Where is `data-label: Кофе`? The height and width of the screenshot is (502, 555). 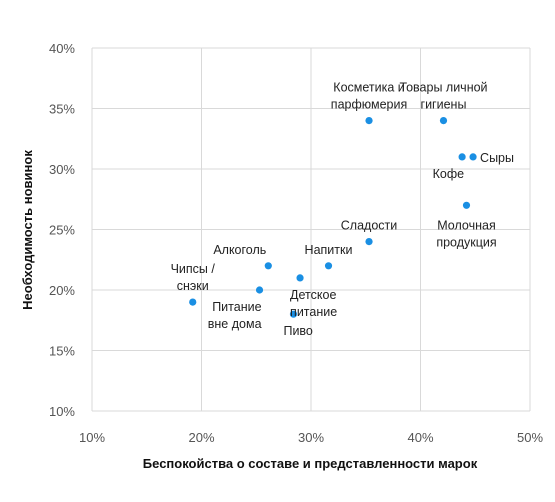
data-label: Кофе is located at coordinates (449, 174).